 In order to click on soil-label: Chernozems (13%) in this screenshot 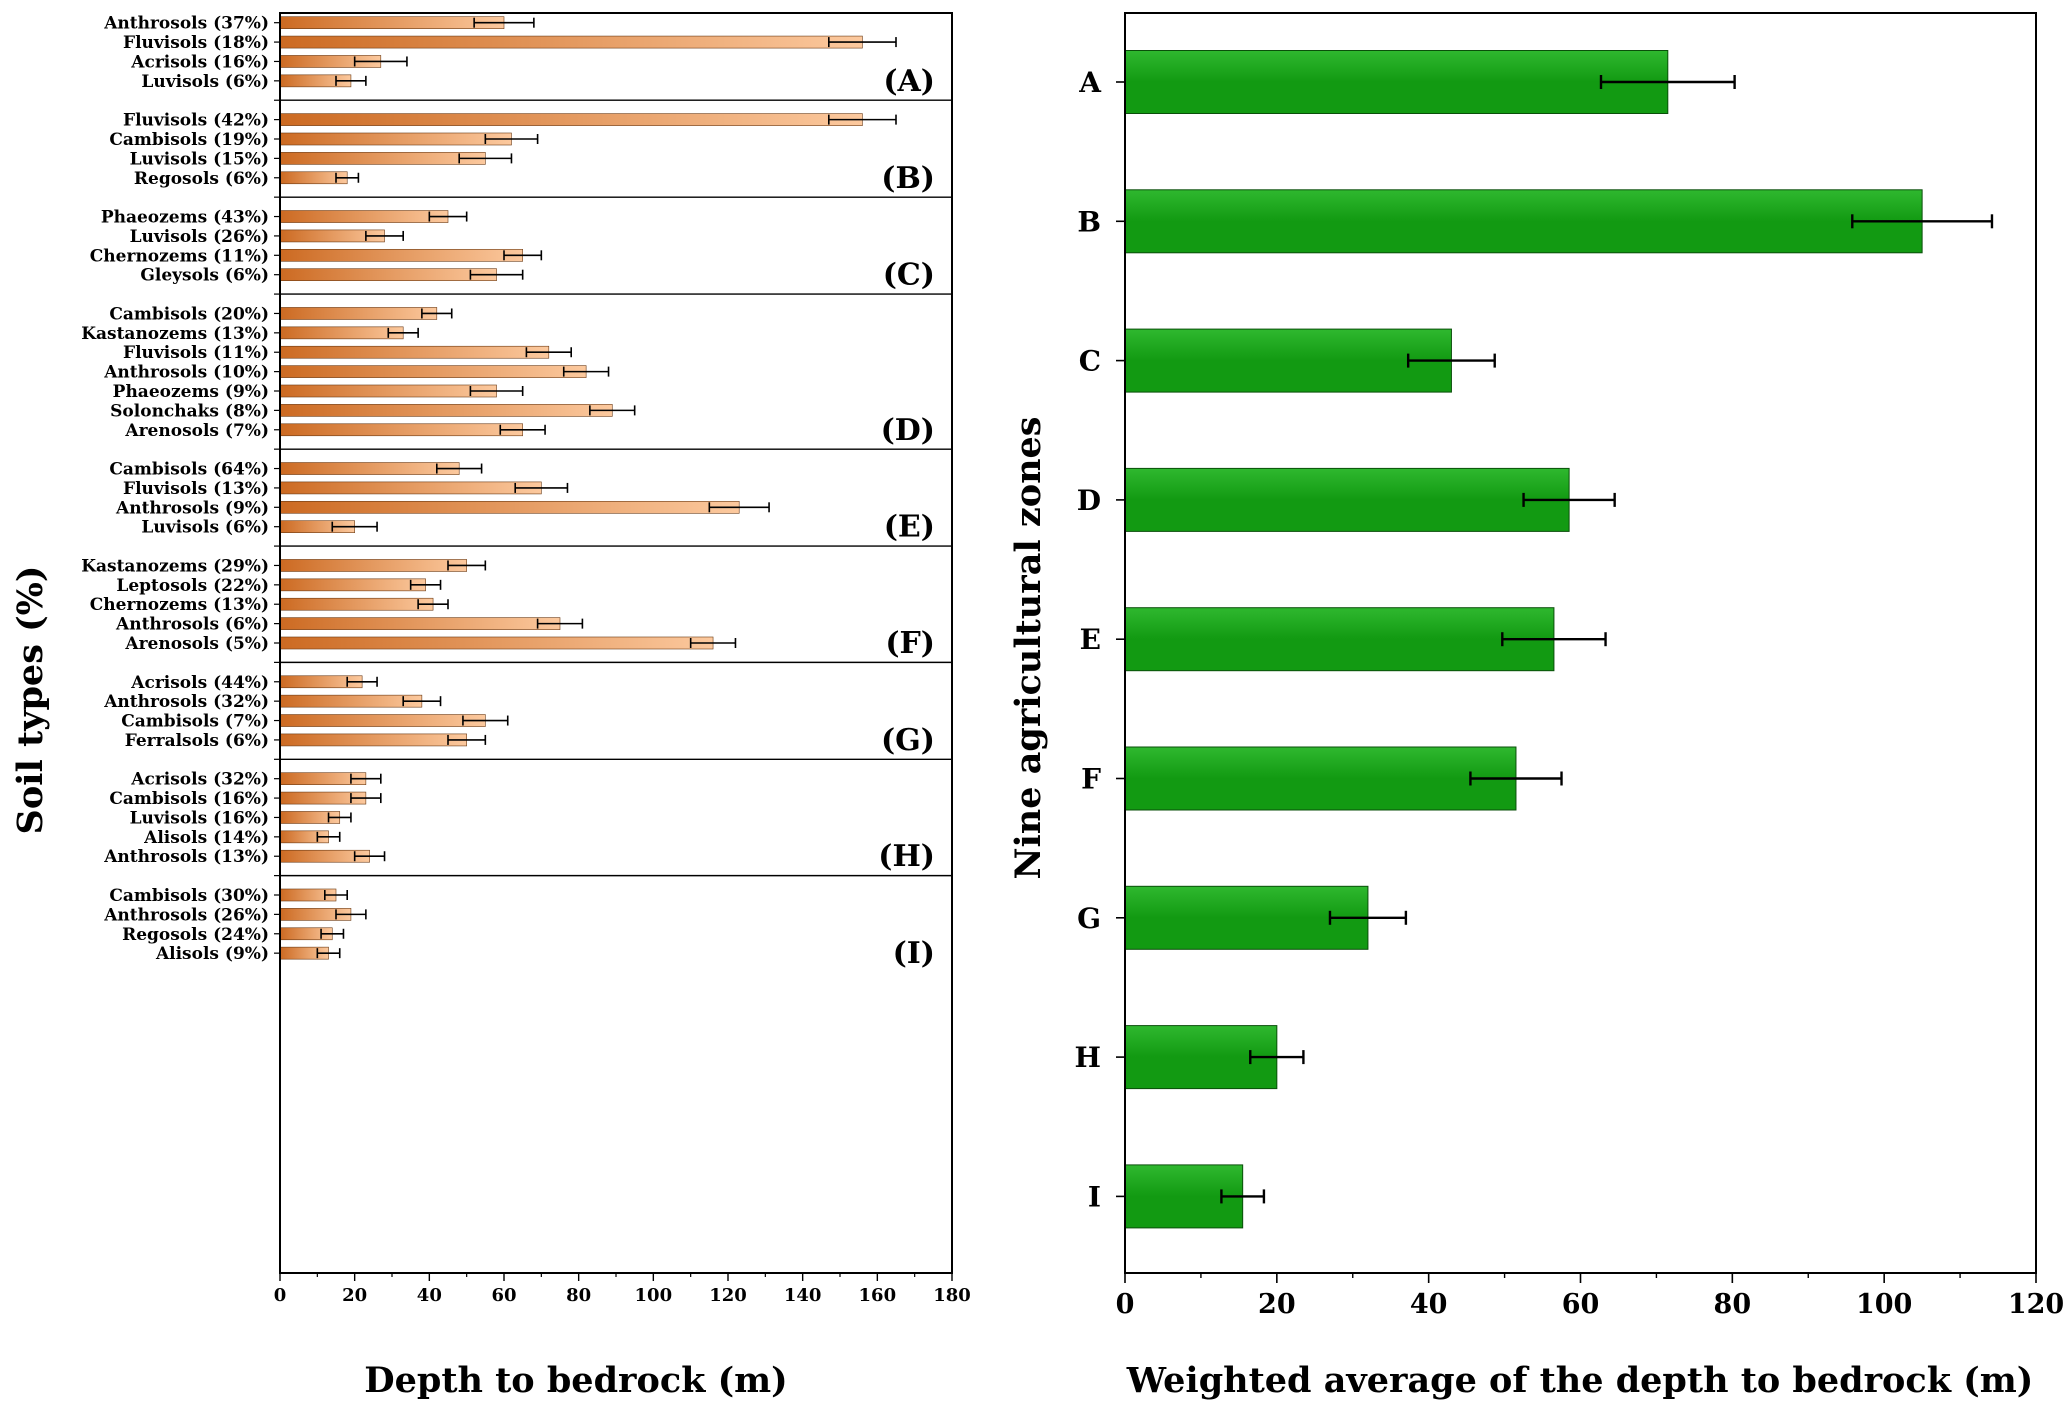, I will do `click(179, 605)`.